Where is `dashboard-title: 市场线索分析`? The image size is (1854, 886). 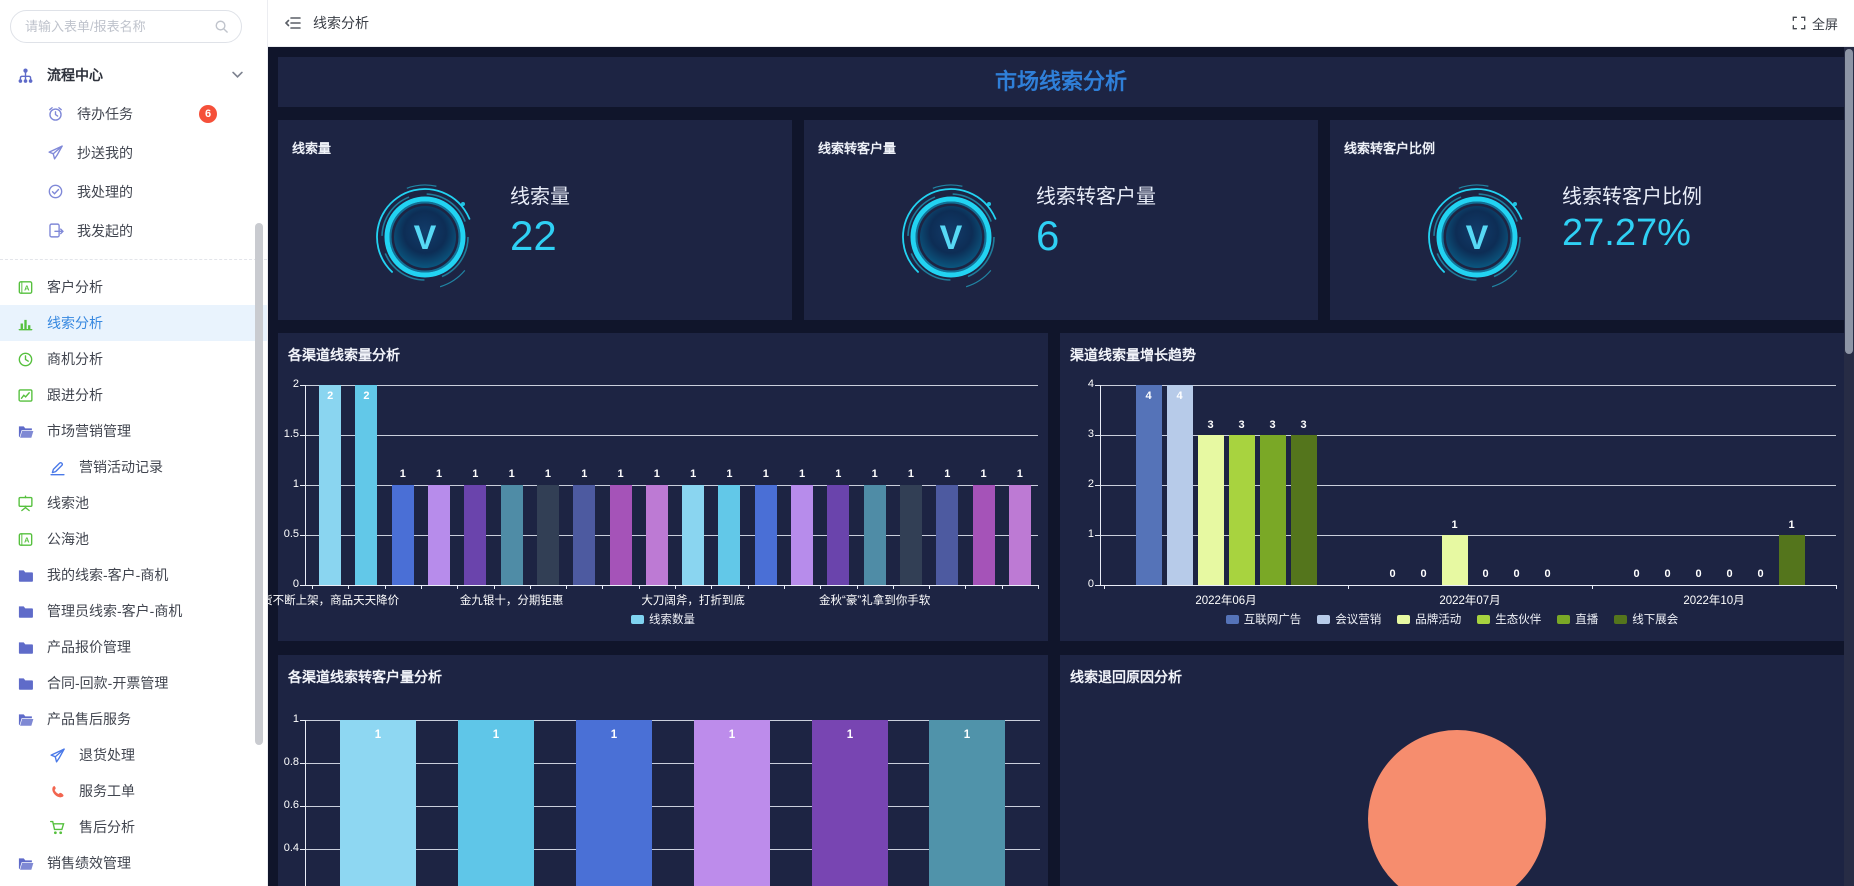 dashboard-title: 市场线索分析 is located at coordinates (1060, 81).